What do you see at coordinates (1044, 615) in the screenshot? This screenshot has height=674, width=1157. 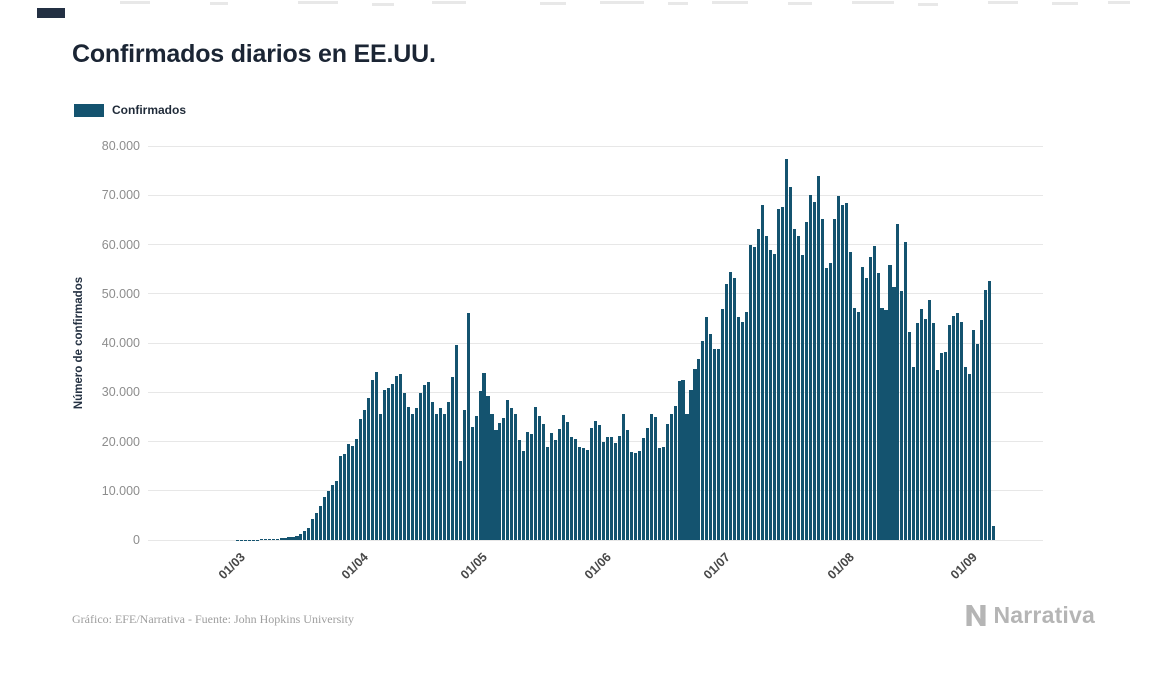 I see `narrativa-wordmark: Narrativa` at bounding box center [1044, 615].